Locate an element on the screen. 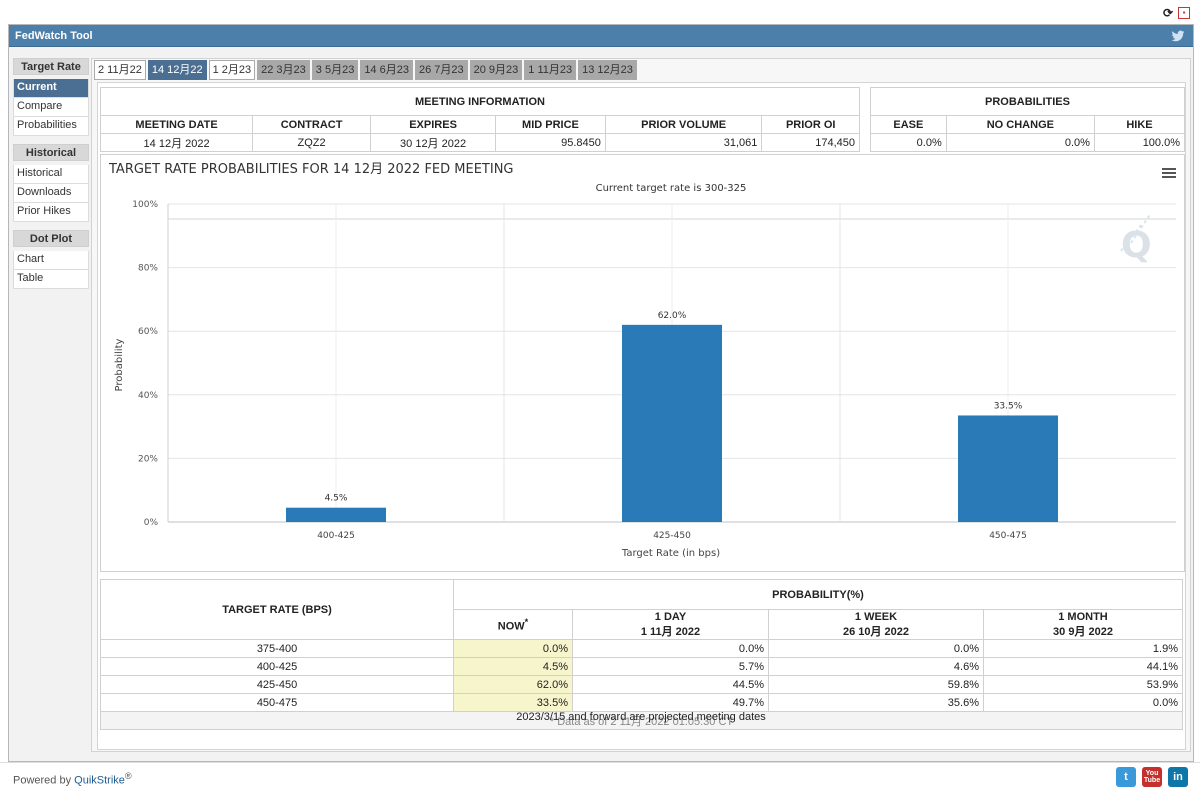  sidebar-item-compare: Compare is located at coordinates (51, 107).